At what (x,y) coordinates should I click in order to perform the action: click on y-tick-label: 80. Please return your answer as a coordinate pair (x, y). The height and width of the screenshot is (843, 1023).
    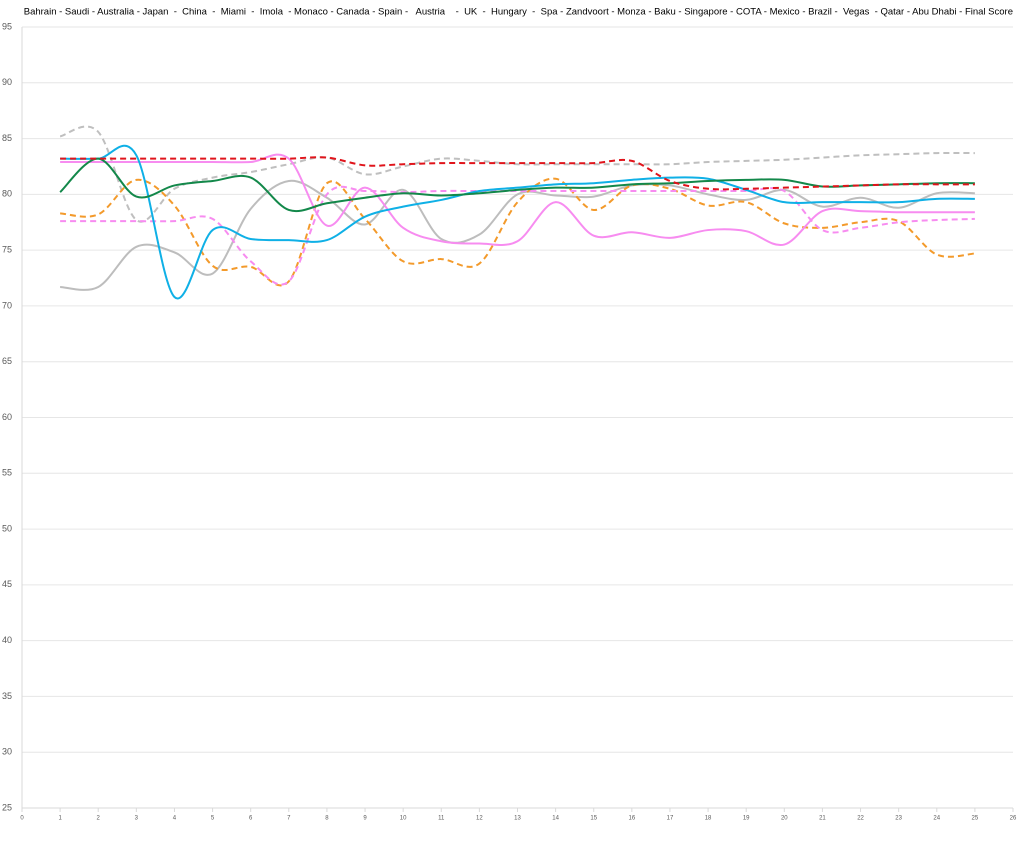
    Looking at the image, I should click on (7, 194).